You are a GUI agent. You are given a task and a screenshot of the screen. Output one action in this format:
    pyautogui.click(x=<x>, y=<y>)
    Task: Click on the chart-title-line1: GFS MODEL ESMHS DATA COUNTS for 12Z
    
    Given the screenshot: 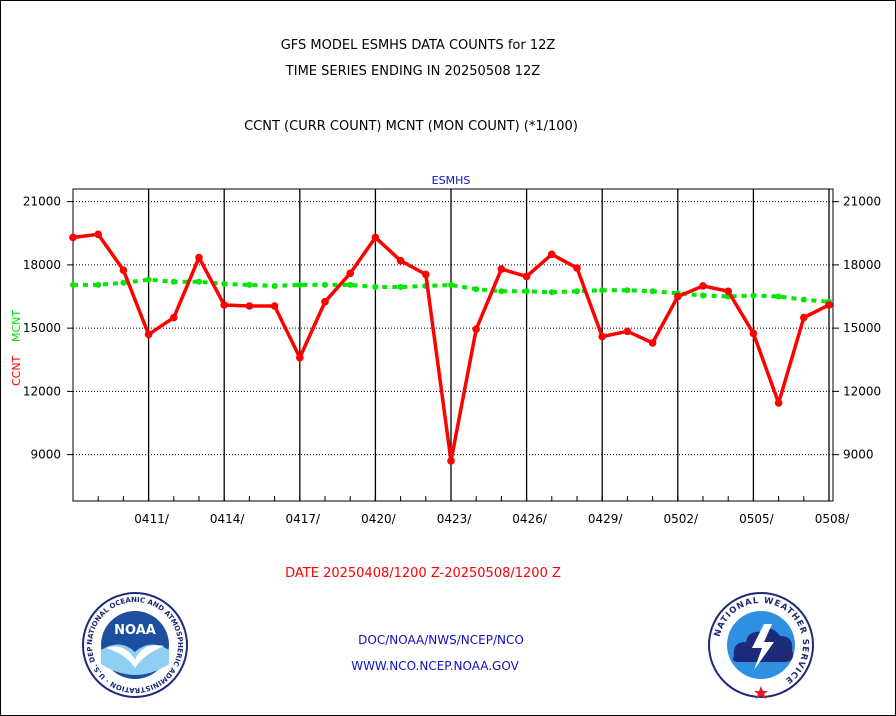 What is the action you would take?
    pyautogui.click(x=418, y=45)
    